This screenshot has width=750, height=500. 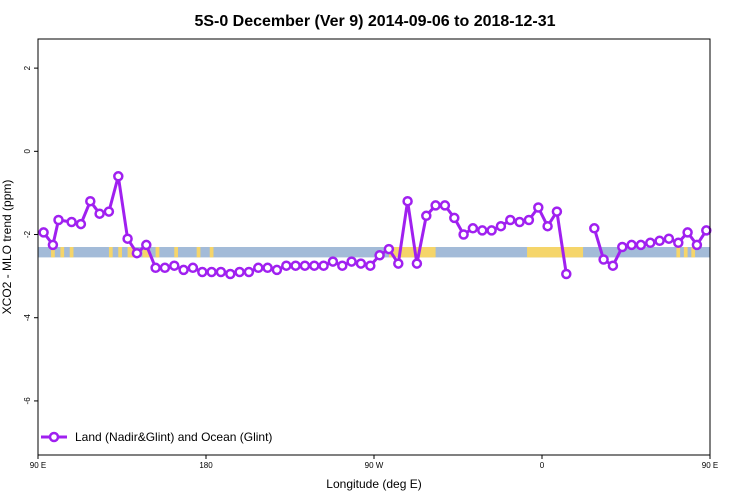 I want to click on legend-marker-swatch, so click(x=54, y=437).